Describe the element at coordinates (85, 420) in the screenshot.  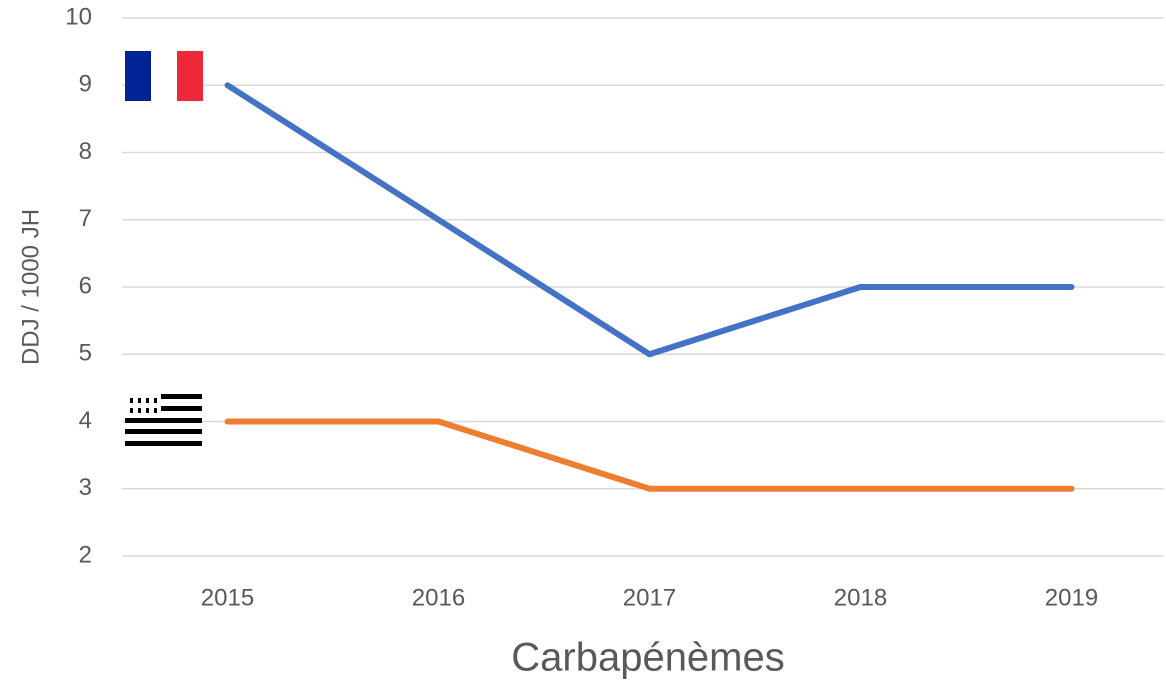
I see `y-tick-label: 4` at that location.